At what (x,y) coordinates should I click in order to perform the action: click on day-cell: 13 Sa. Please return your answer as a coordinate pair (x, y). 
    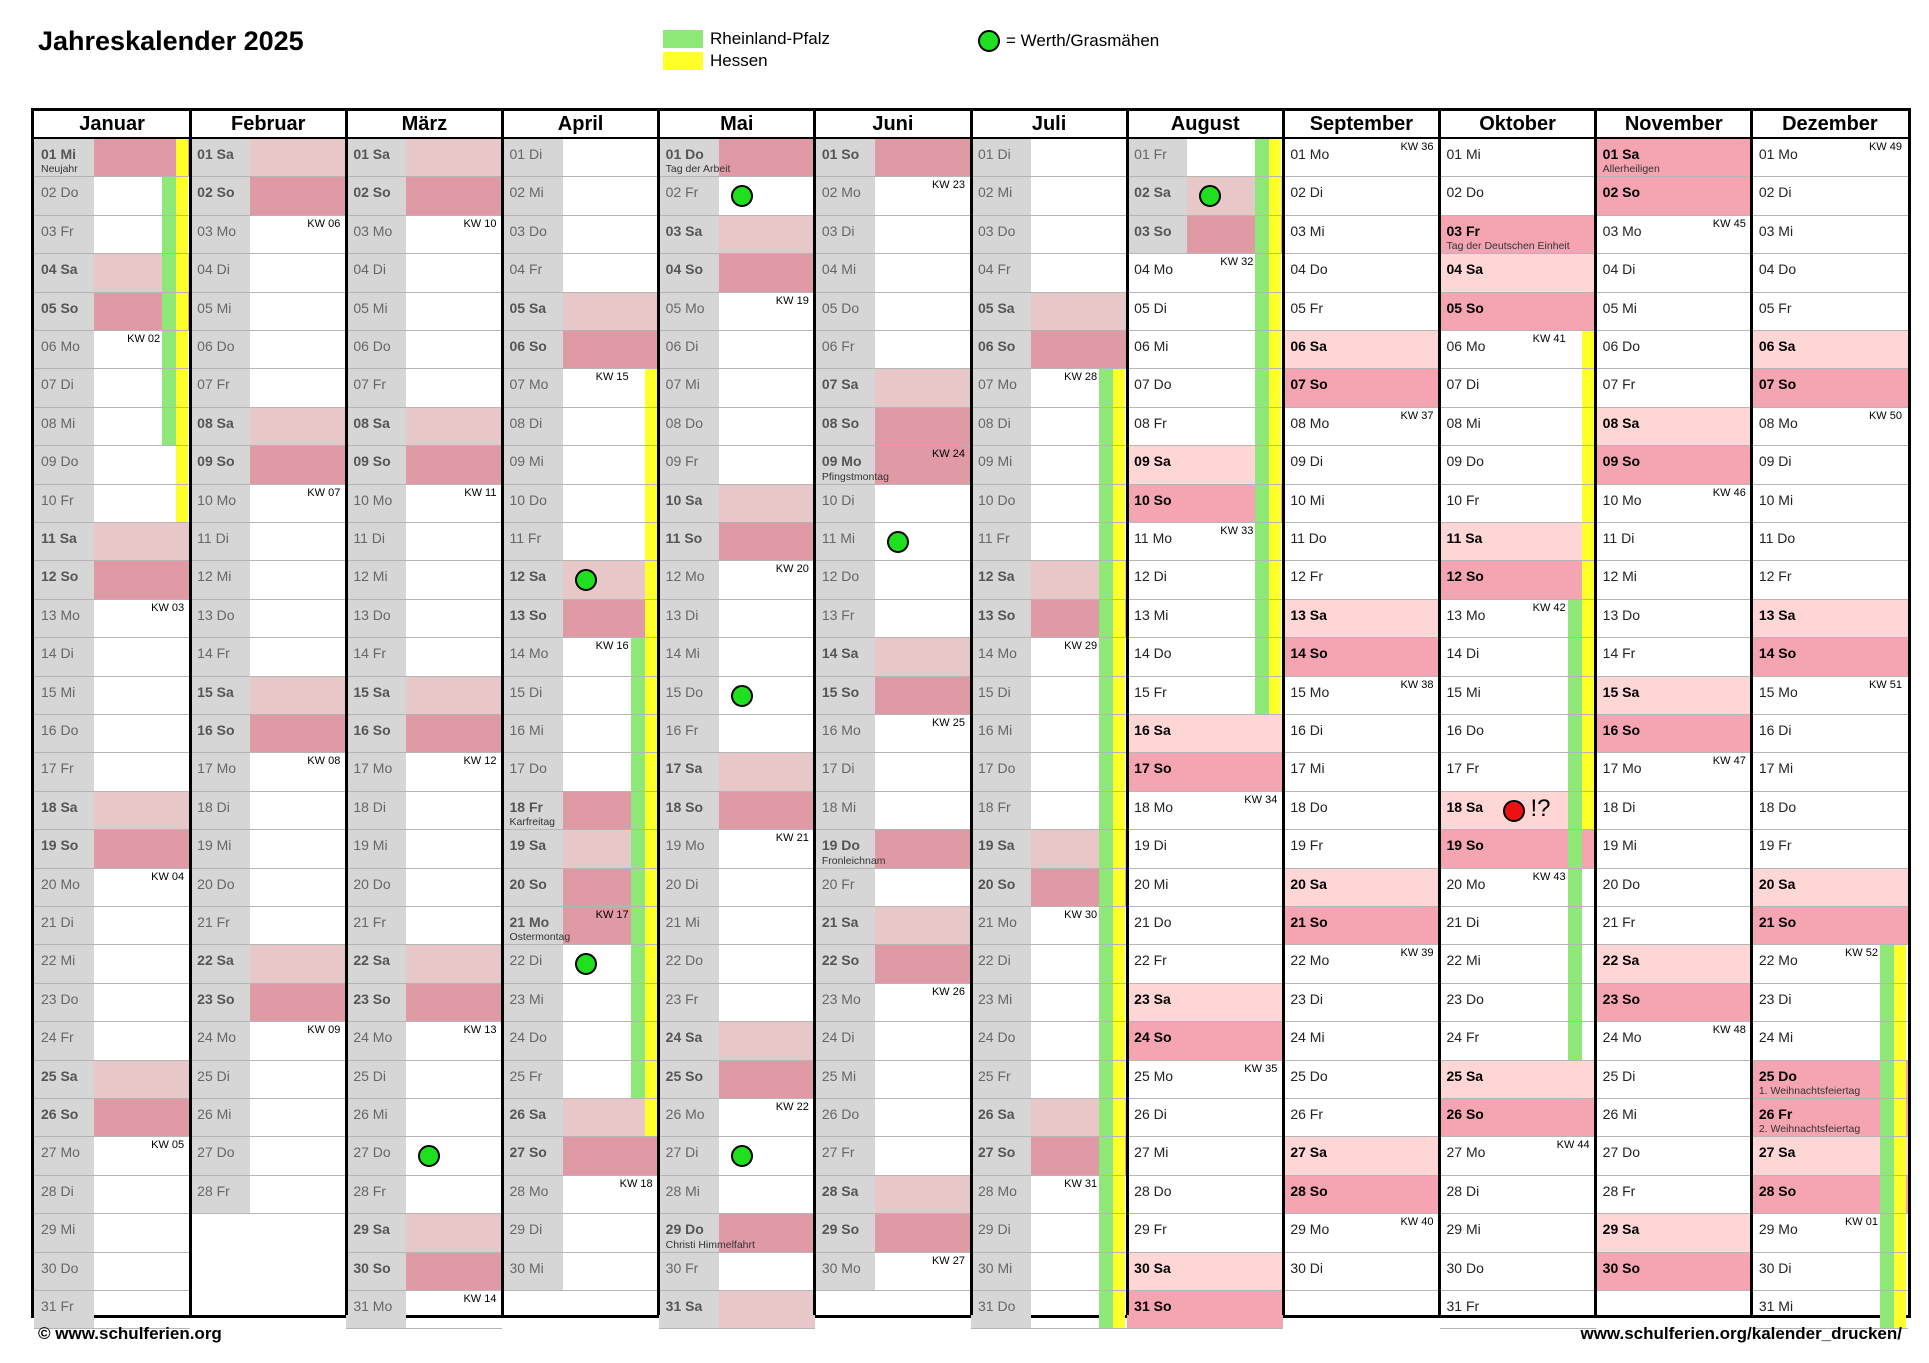
    Looking at the image, I should click on (1829, 619).